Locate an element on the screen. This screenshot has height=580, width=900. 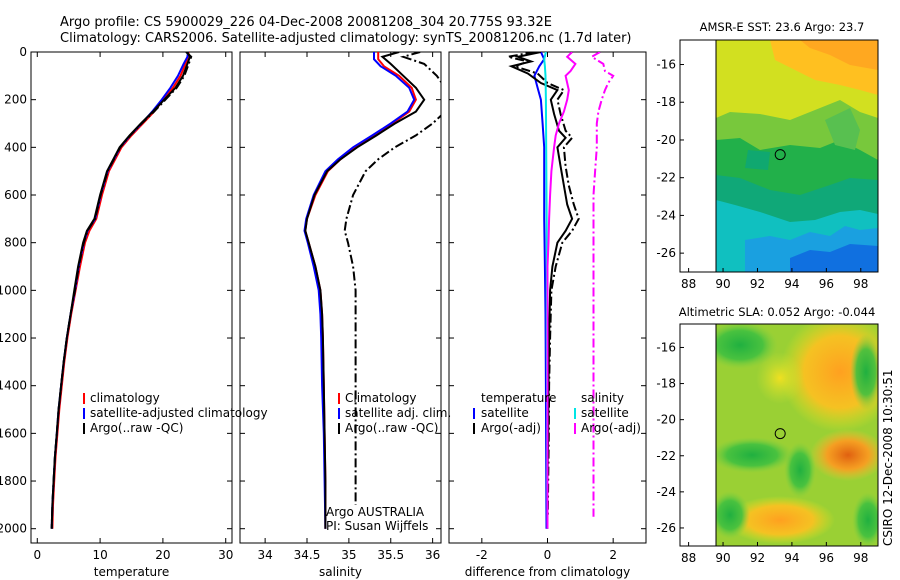
salinity-xlabel: salinity is located at coordinates (340, 572).